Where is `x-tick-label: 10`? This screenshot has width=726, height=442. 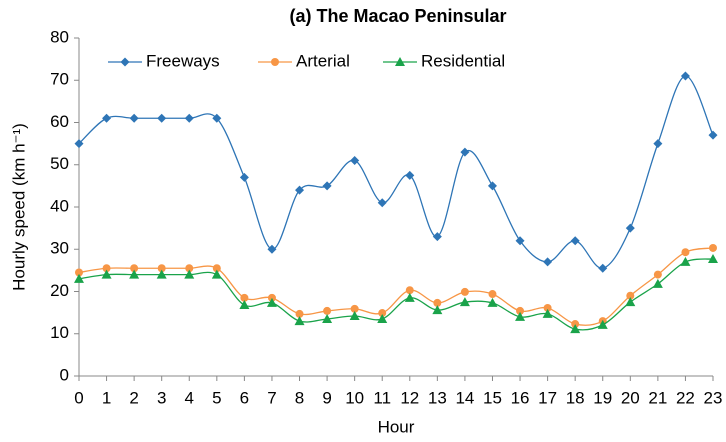 x-tick-label: 10 is located at coordinates (354, 397).